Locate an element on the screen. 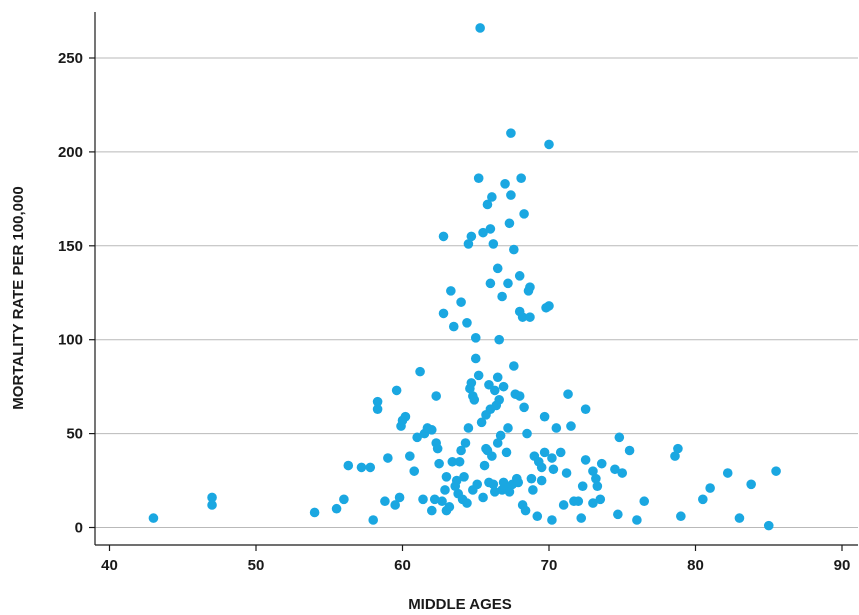  y-tick-label-150: 150 is located at coordinates (70, 246).